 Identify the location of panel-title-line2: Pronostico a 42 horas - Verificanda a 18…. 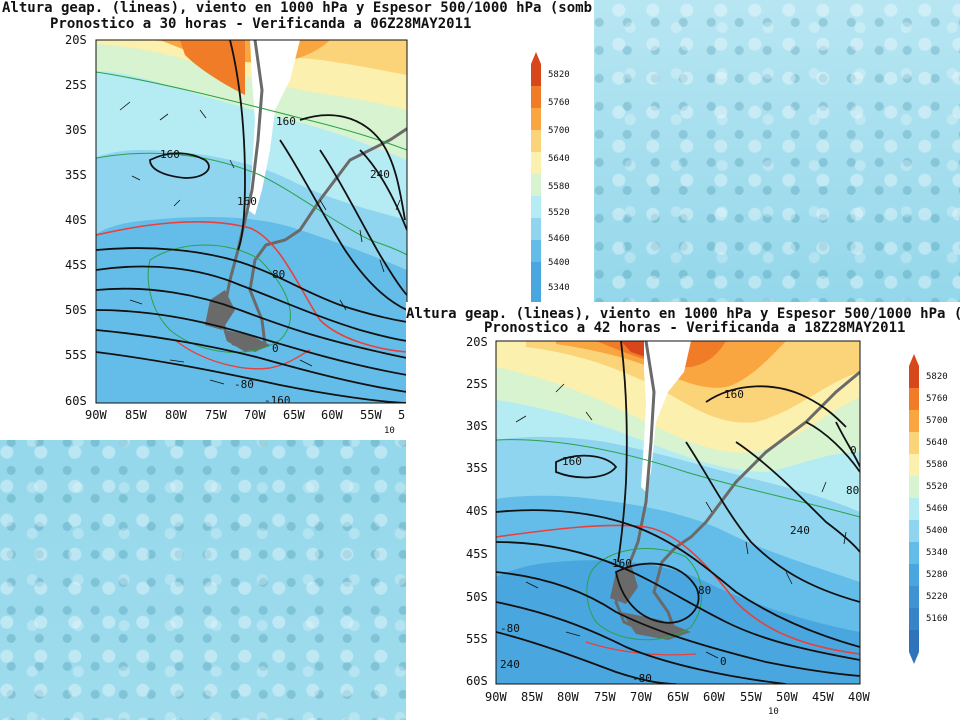
(695, 328).